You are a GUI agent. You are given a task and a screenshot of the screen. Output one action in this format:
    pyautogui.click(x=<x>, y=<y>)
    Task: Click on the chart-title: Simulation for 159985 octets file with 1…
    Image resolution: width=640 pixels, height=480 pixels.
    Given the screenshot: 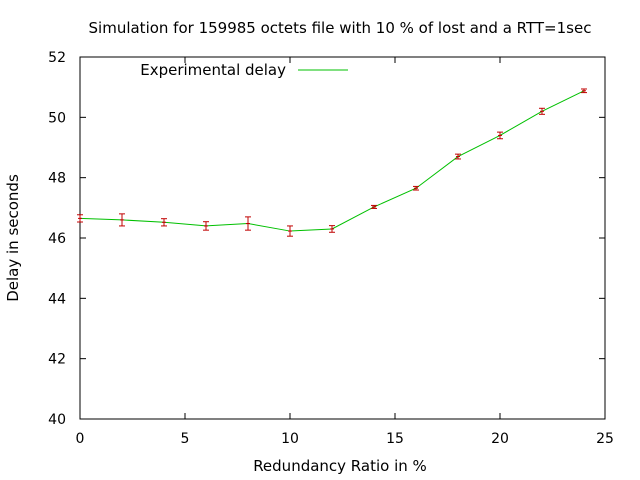 What is the action you would take?
    pyautogui.click(x=340, y=28)
    